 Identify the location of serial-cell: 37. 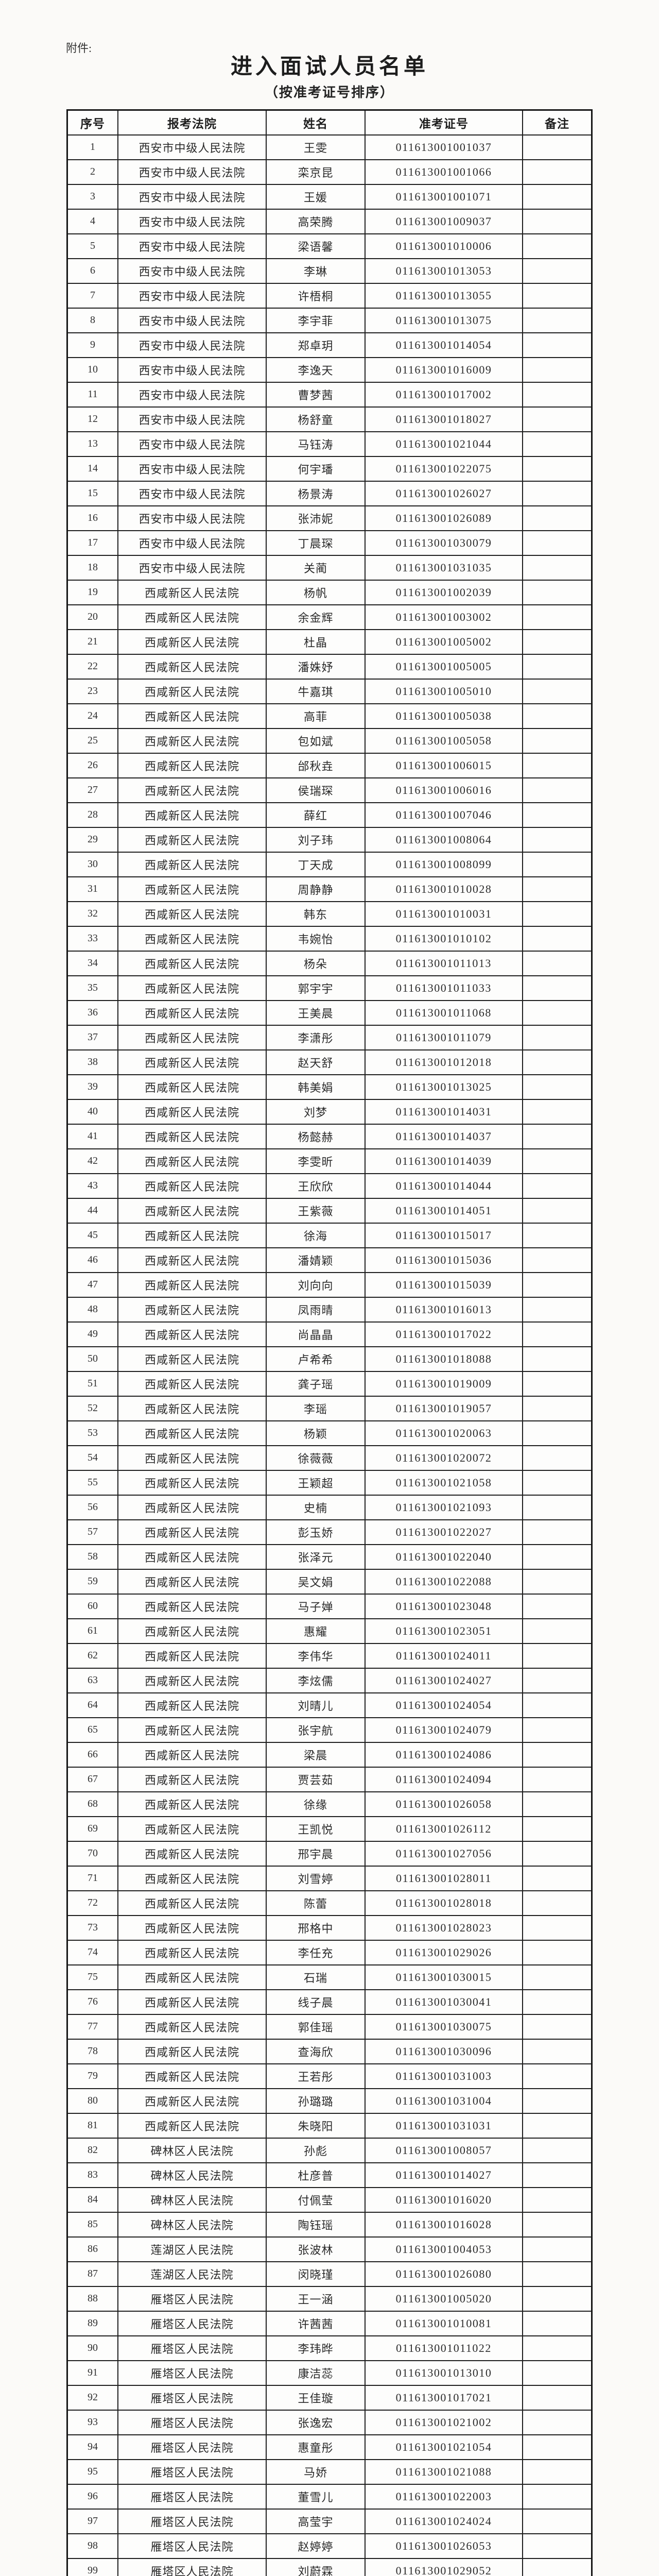
(92, 1037).